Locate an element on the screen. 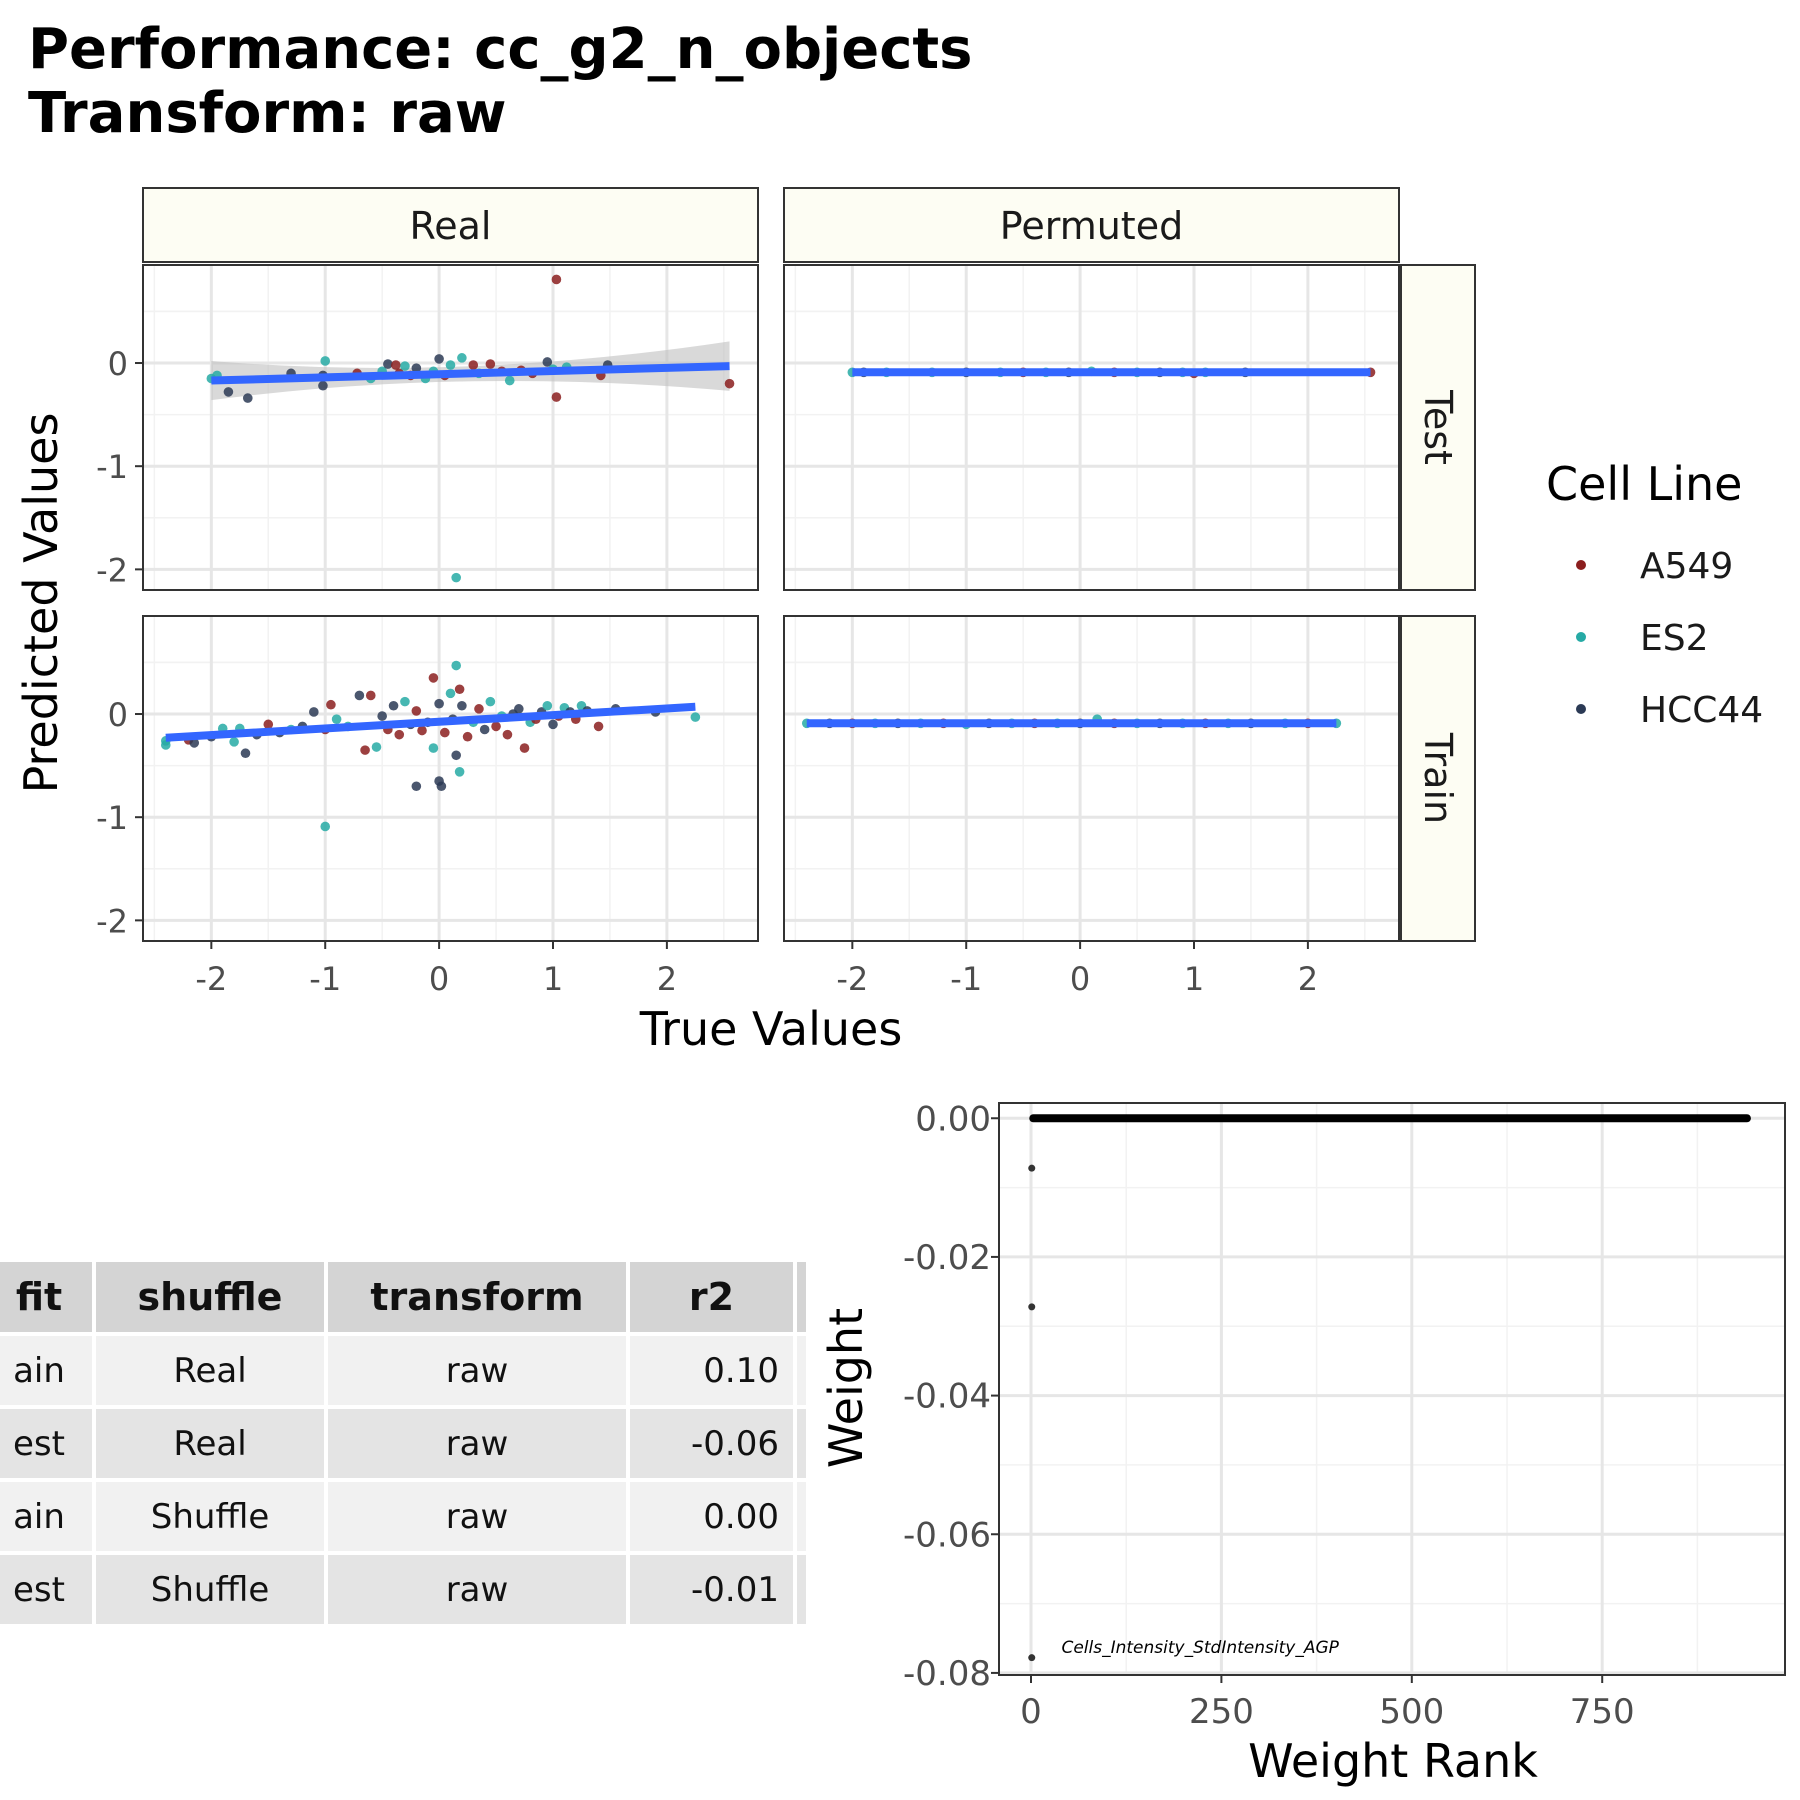 The width and height of the screenshot is (1800, 1800). legend-key-hcc44 is located at coordinates (1581, 709).